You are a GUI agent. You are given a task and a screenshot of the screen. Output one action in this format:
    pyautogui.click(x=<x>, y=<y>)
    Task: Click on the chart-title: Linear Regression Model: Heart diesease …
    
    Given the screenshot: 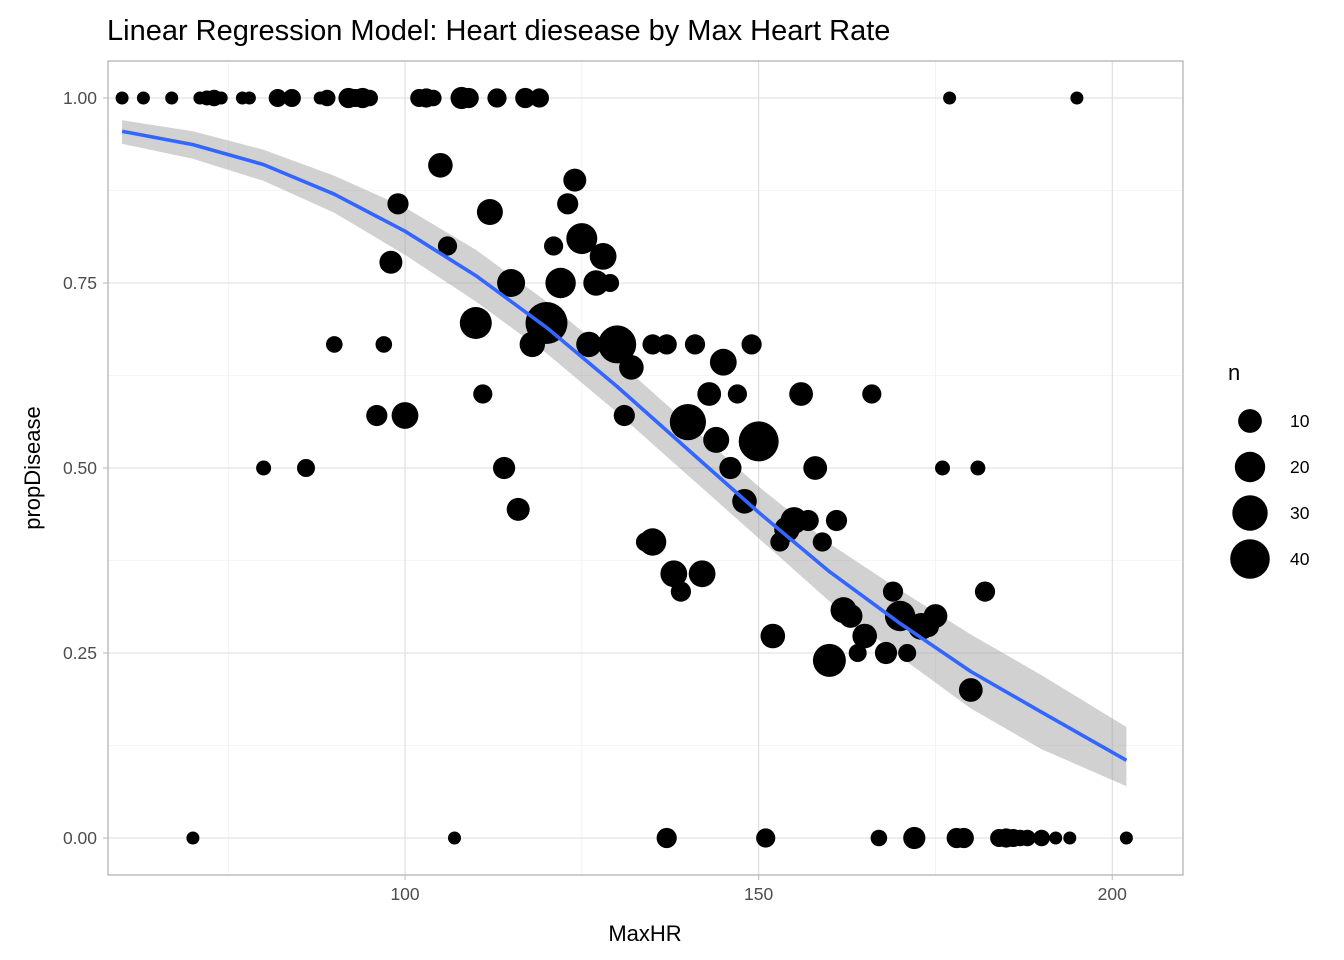 What is the action you would take?
    pyautogui.click(x=498, y=31)
    